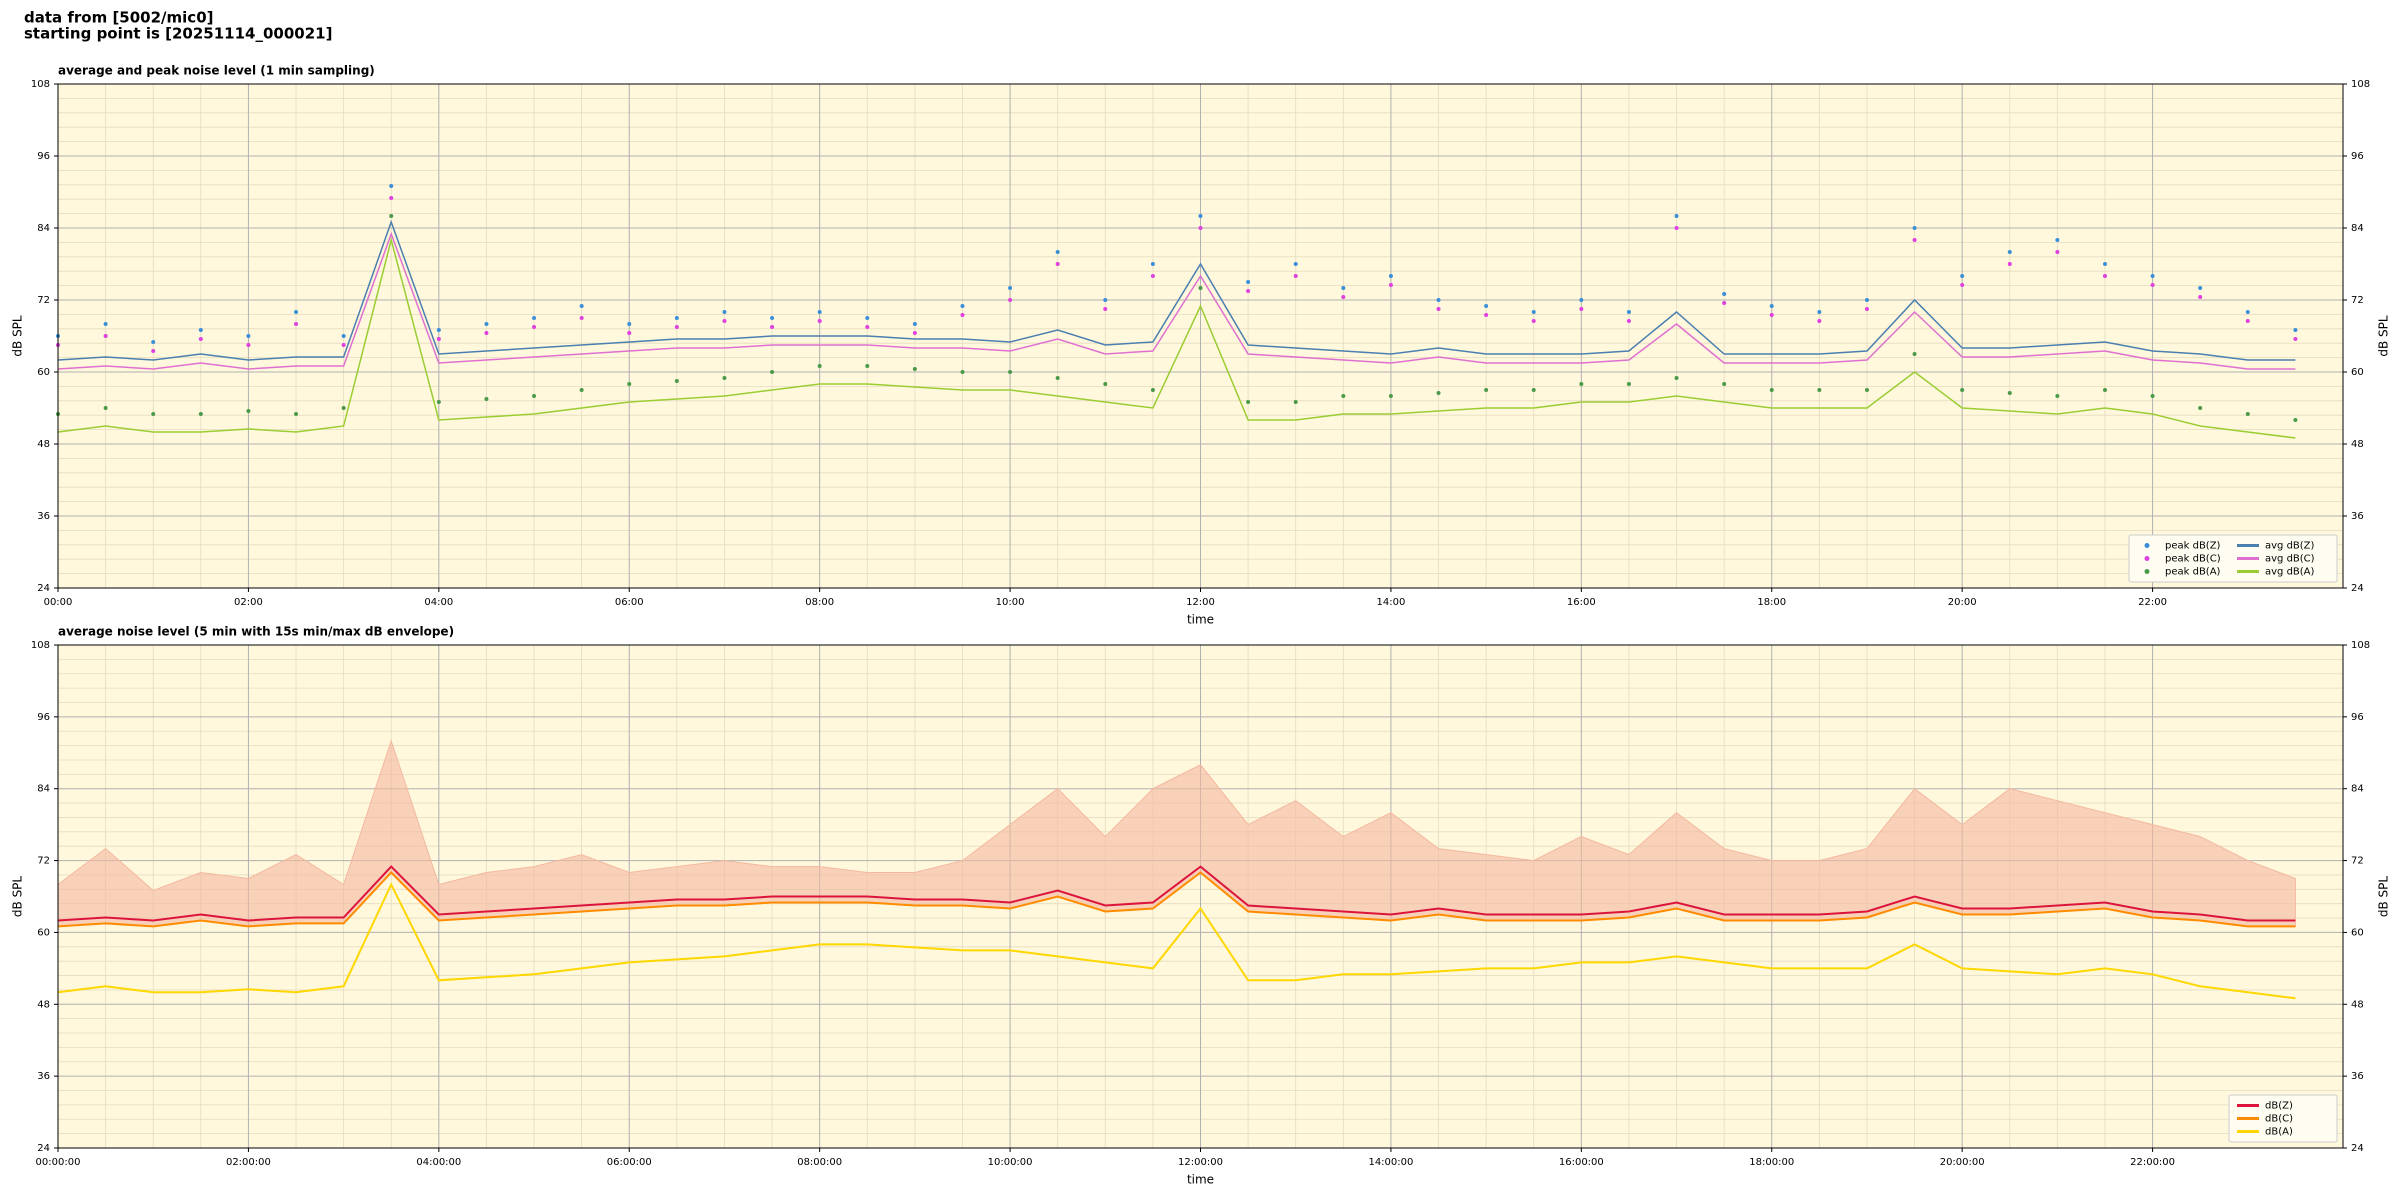 This screenshot has width=2400, height=1200. What do you see at coordinates (2360, 645) in the screenshot?
I see `y-tick-label: 108` at bounding box center [2360, 645].